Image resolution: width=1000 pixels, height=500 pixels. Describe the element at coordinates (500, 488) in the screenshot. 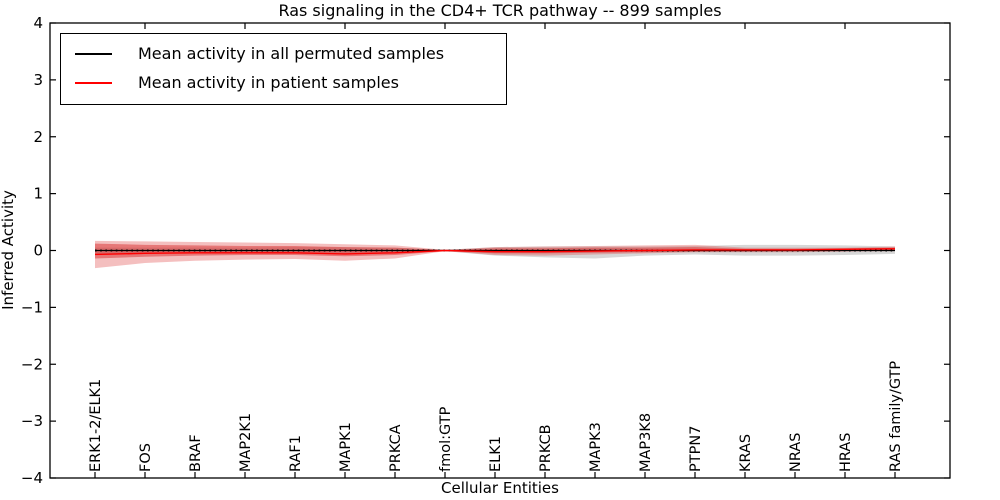

I see `x-axis-label: Cellular Entities` at that location.